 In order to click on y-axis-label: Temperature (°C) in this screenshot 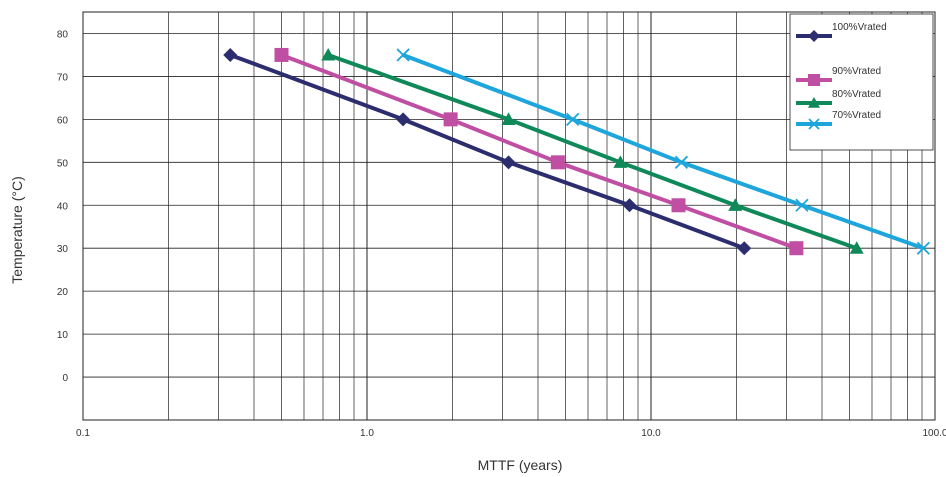, I will do `click(17, 230)`.